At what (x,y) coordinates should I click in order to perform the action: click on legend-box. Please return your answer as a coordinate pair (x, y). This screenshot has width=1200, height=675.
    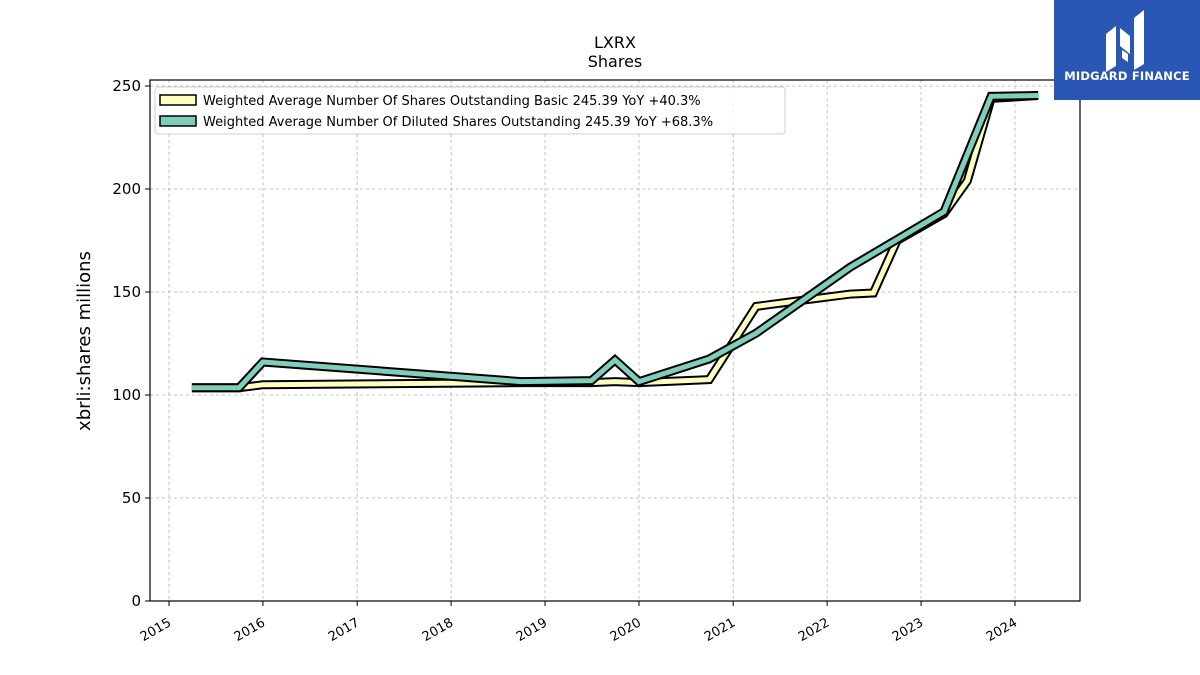
    Looking at the image, I should click on (470, 110).